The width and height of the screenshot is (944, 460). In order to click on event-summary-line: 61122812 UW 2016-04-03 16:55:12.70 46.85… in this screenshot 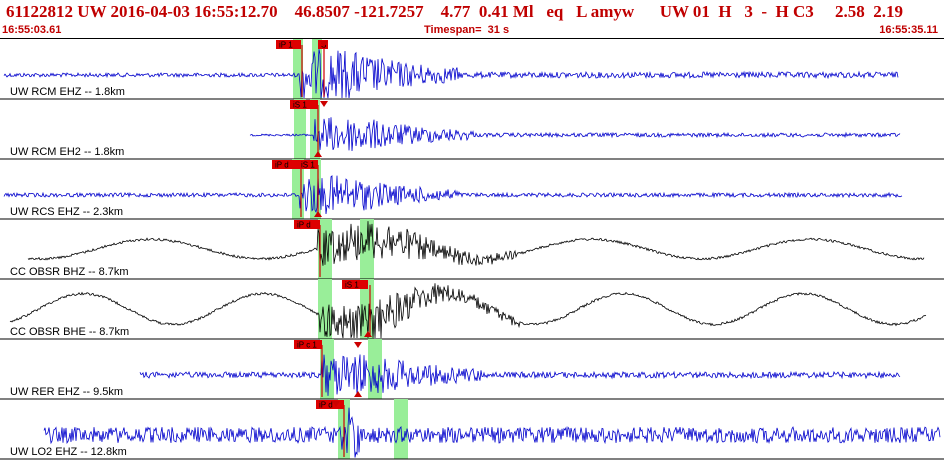, I will do `click(455, 11)`.